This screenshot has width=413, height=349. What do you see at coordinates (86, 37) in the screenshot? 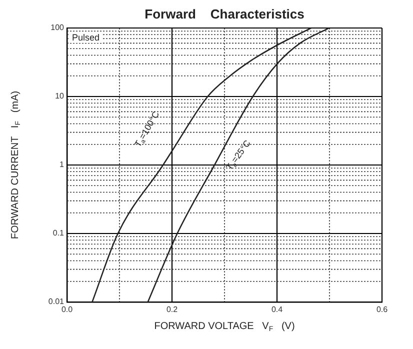
I see `annotation: Pulsed` at bounding box center [86, 37].